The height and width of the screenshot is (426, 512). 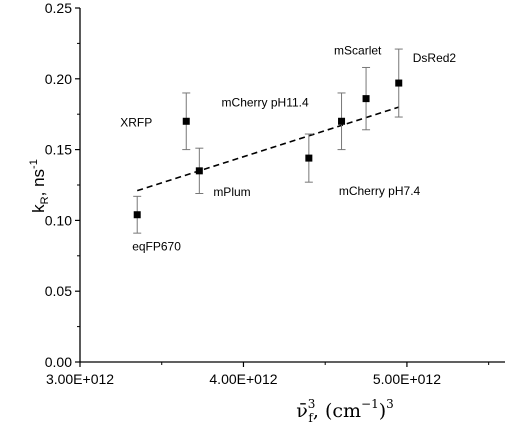 What do you see at coordinates (312, 404) in the screenshot?
I see `x-label-sup: 3` at bounding box center [312, 404].